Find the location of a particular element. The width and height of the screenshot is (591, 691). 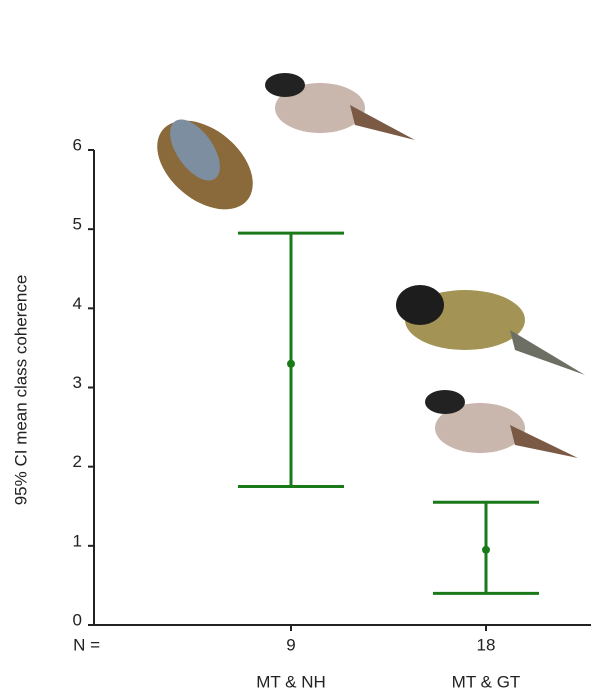

great-tit-tail is located at coordinates (547, 352).